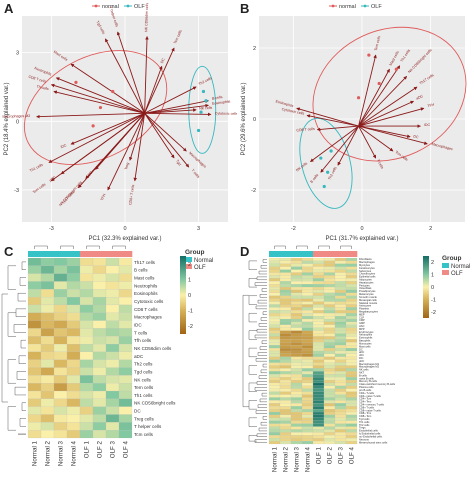  I want to click on loading-label: B cells, so click(315, 178).